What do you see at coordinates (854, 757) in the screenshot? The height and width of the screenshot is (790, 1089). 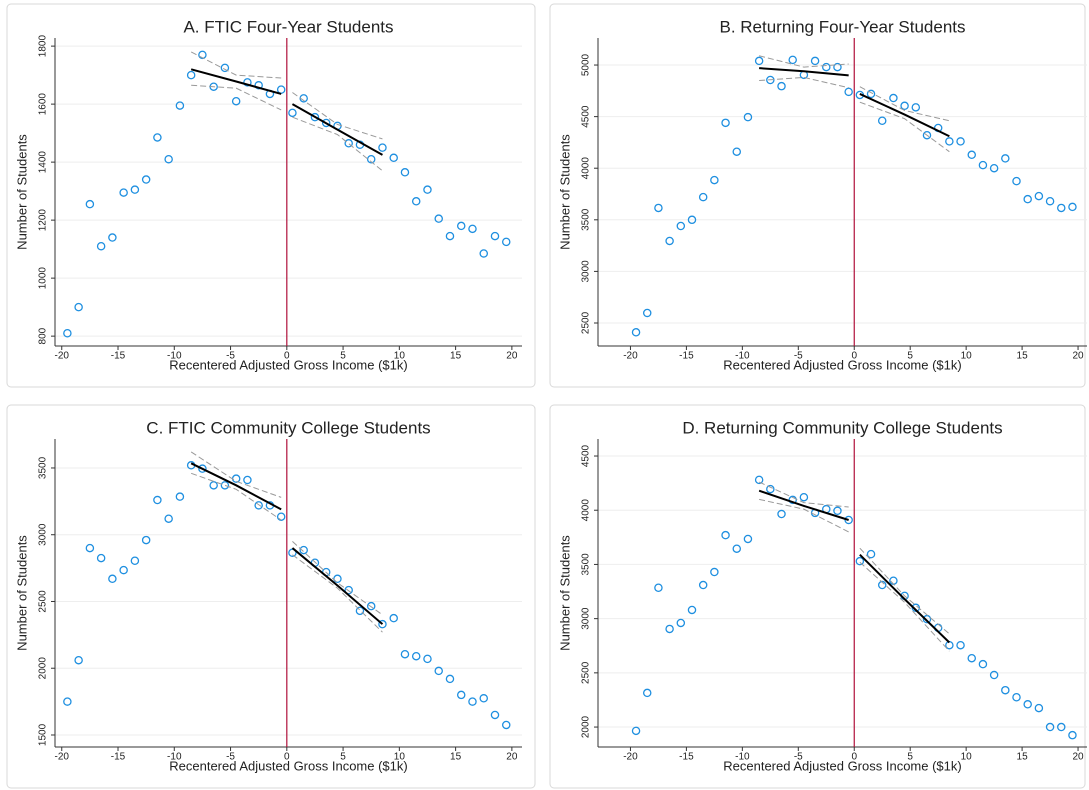 I see `x-tick-label: 0` at bounding box center [854, 757].